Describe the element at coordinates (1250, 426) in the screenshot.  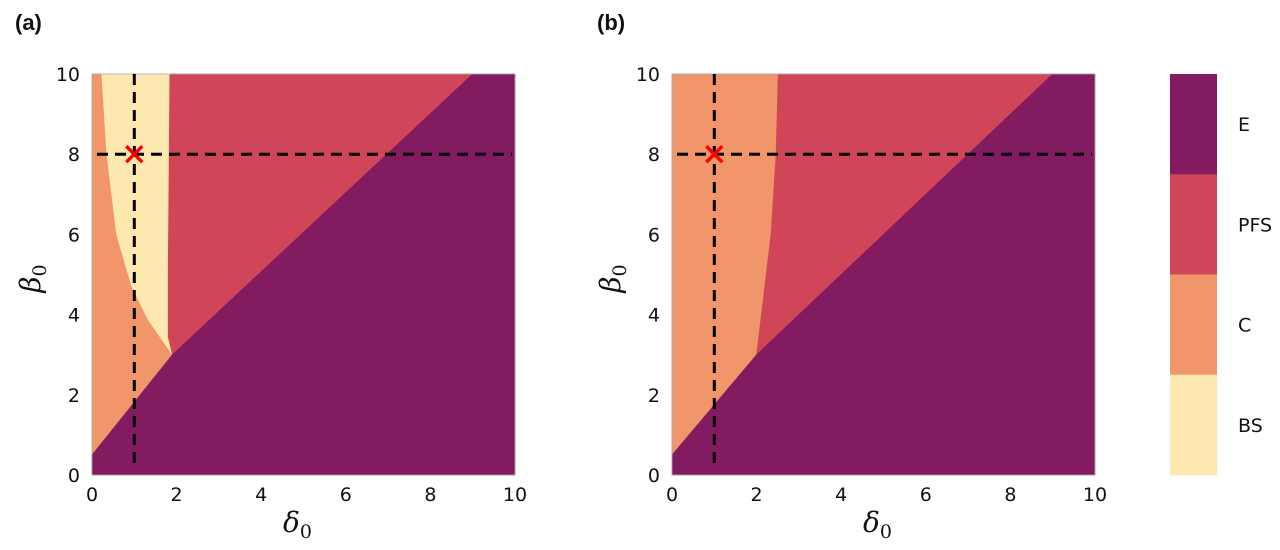
I see `colorbar-label: BS` at that location.